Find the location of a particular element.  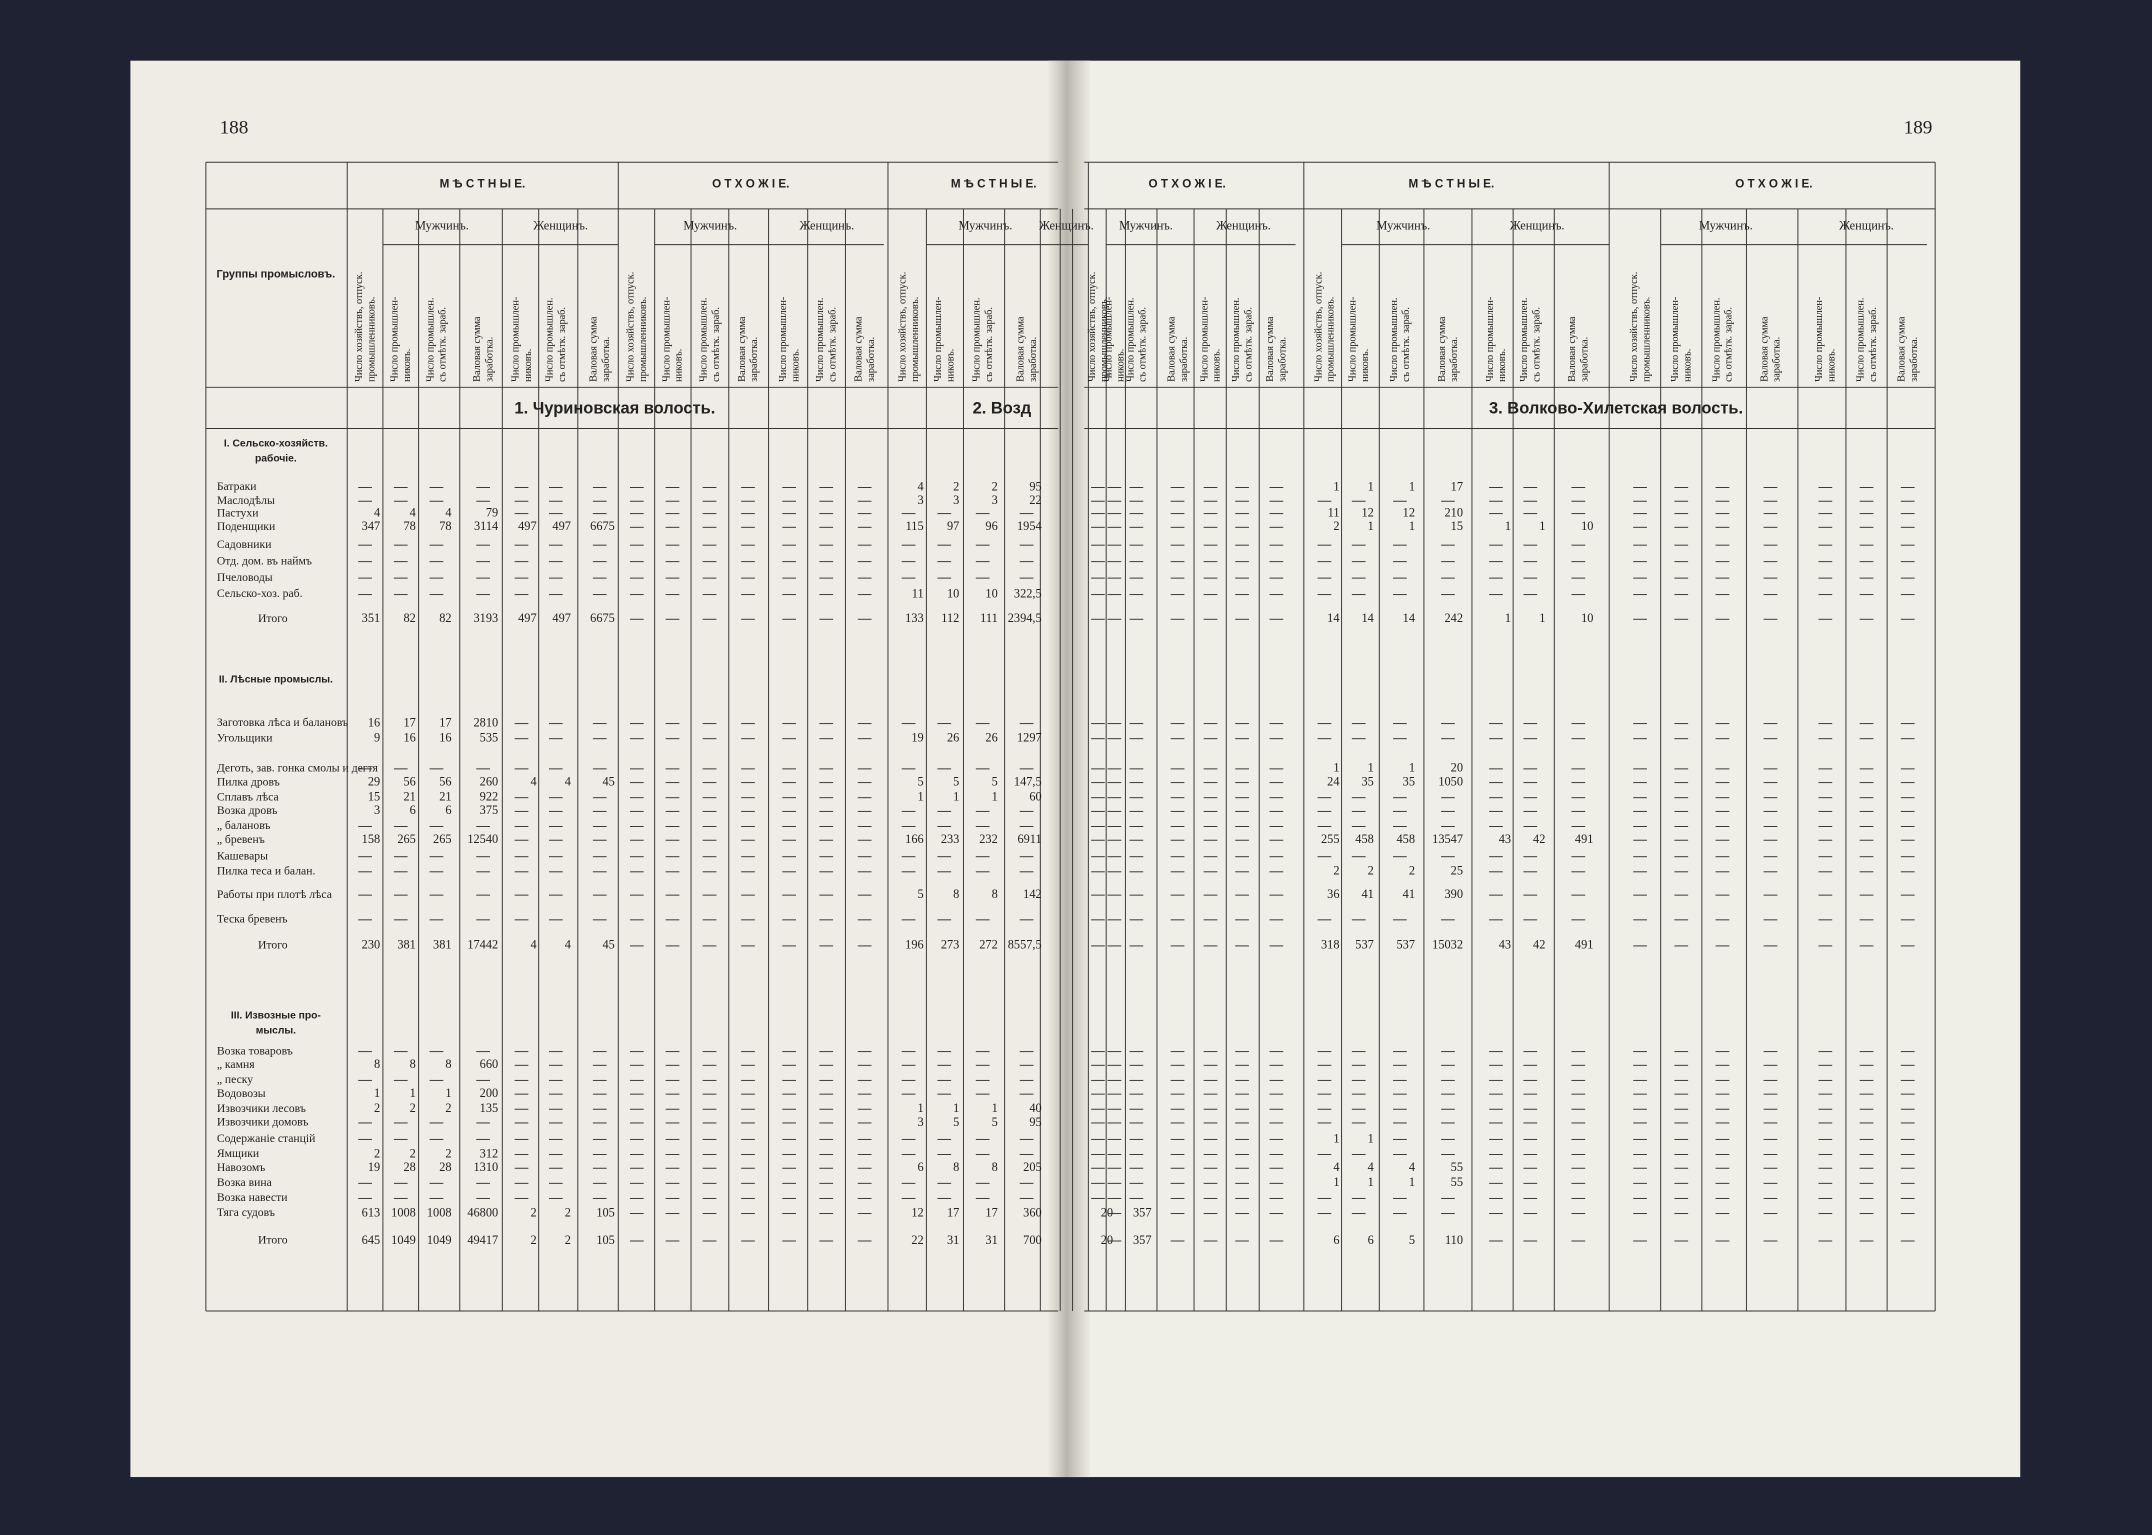

cell-value: 381 is located at coordinates (406, 945).